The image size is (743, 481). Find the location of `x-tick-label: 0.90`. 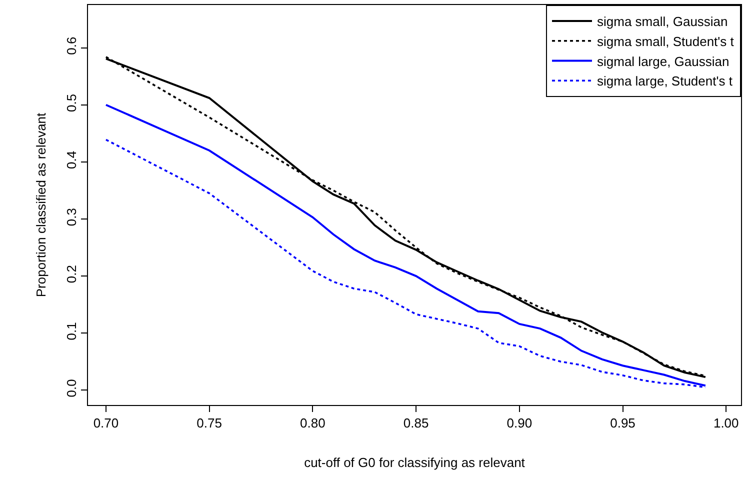

x-tick-label: 0.90 is located at coordinates (519, 423).